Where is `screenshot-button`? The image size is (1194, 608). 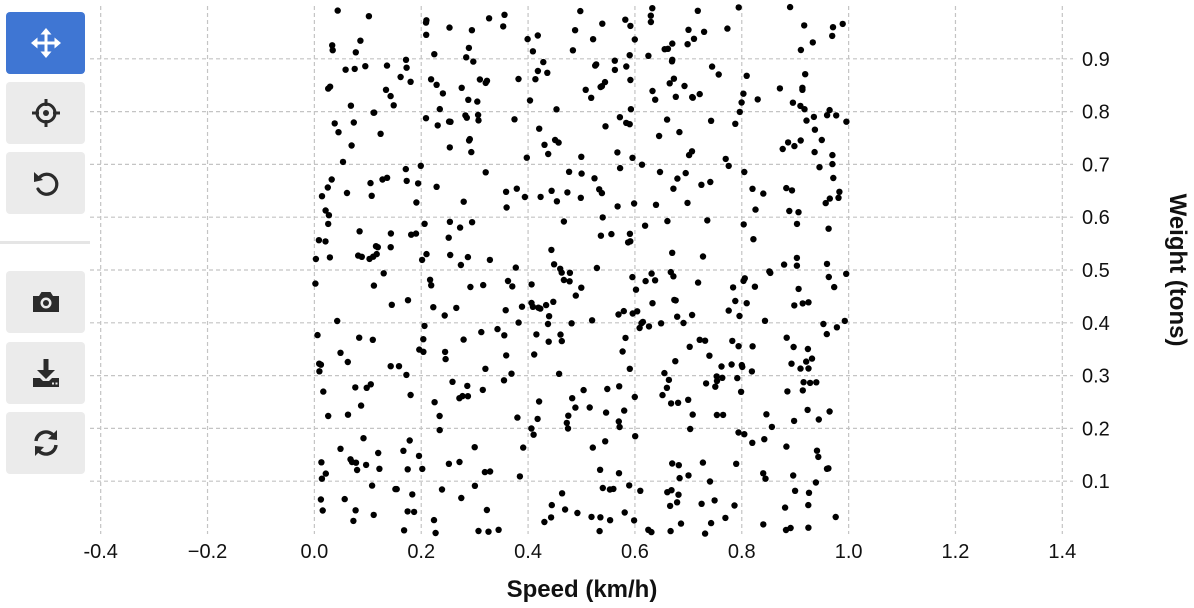 screenshot-button is located at coordinates (45, 302).